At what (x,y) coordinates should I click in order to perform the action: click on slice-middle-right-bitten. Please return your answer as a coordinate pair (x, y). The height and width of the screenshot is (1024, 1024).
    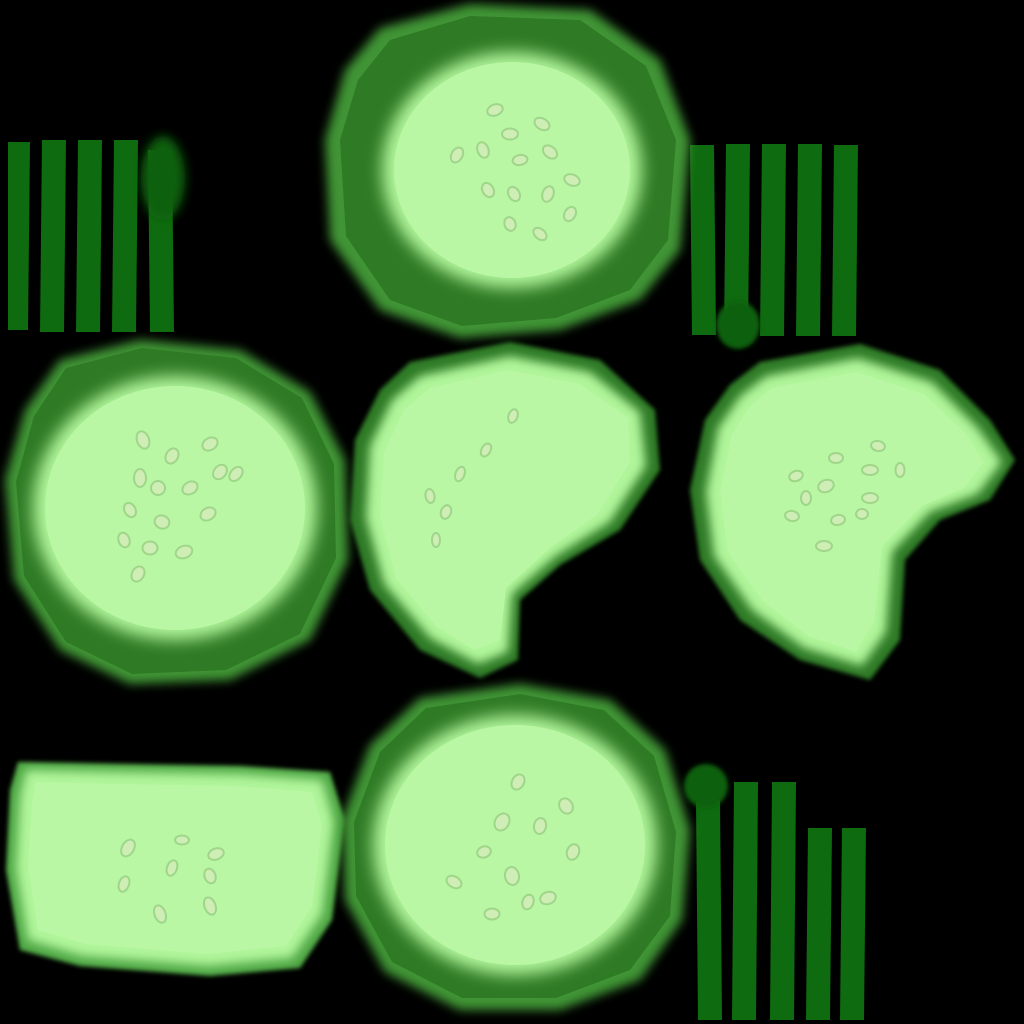
    Looking at the image, I should click on (852, 512).